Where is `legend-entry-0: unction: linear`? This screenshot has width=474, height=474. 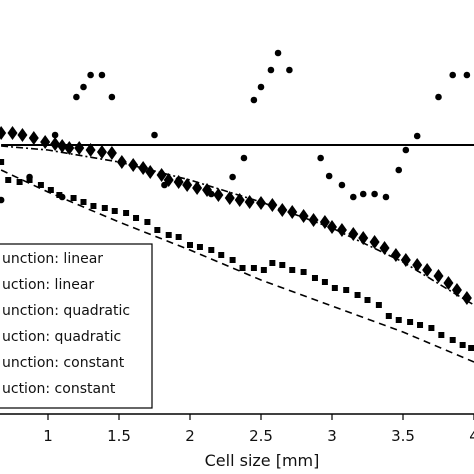
legend-entry-0: unction: linear is located at coordinates (52, 259).